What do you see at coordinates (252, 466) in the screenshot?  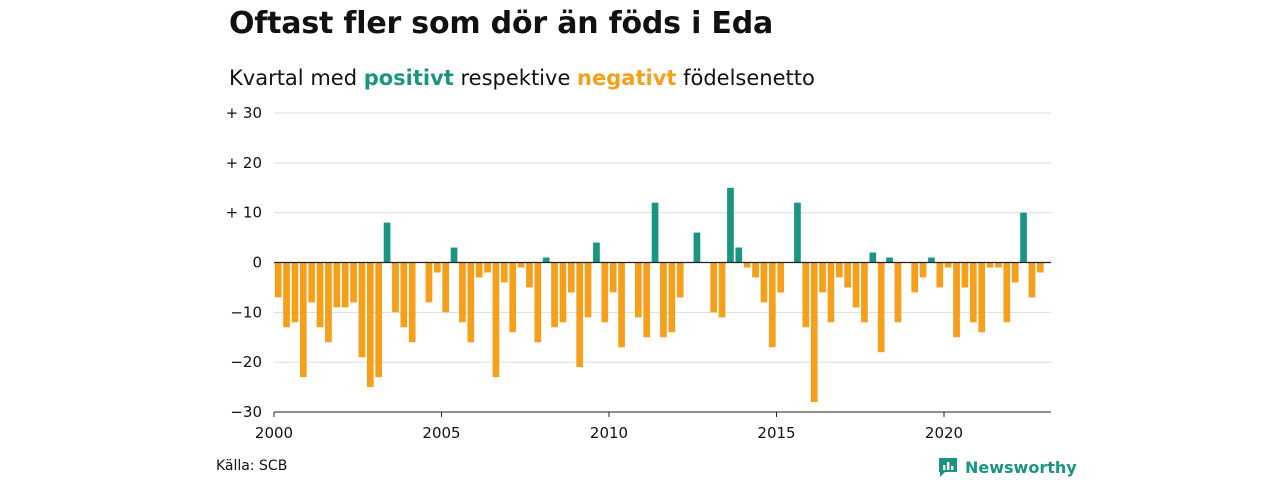 I see `source-label: Källa: SCB` at bounding box center [252, 466].